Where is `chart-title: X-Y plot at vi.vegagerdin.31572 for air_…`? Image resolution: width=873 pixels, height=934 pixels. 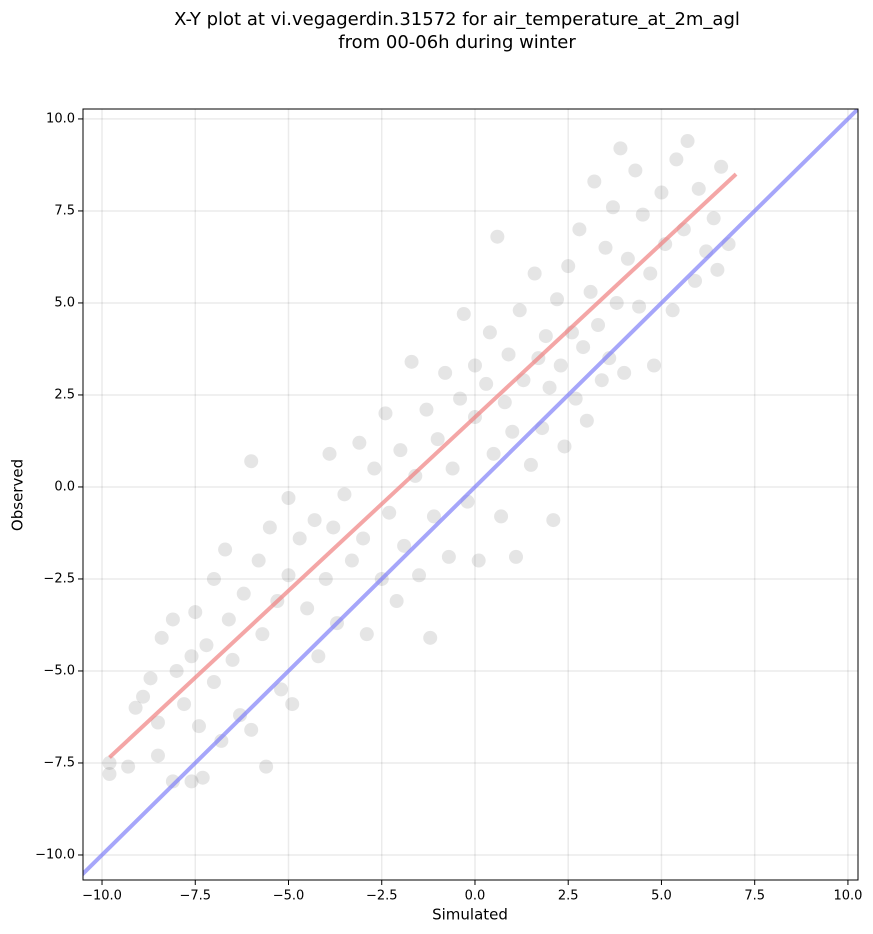
chart-title: X-Y plot at vi.vegagerdin.31572 for air_… is located at coordinates (457, 19).